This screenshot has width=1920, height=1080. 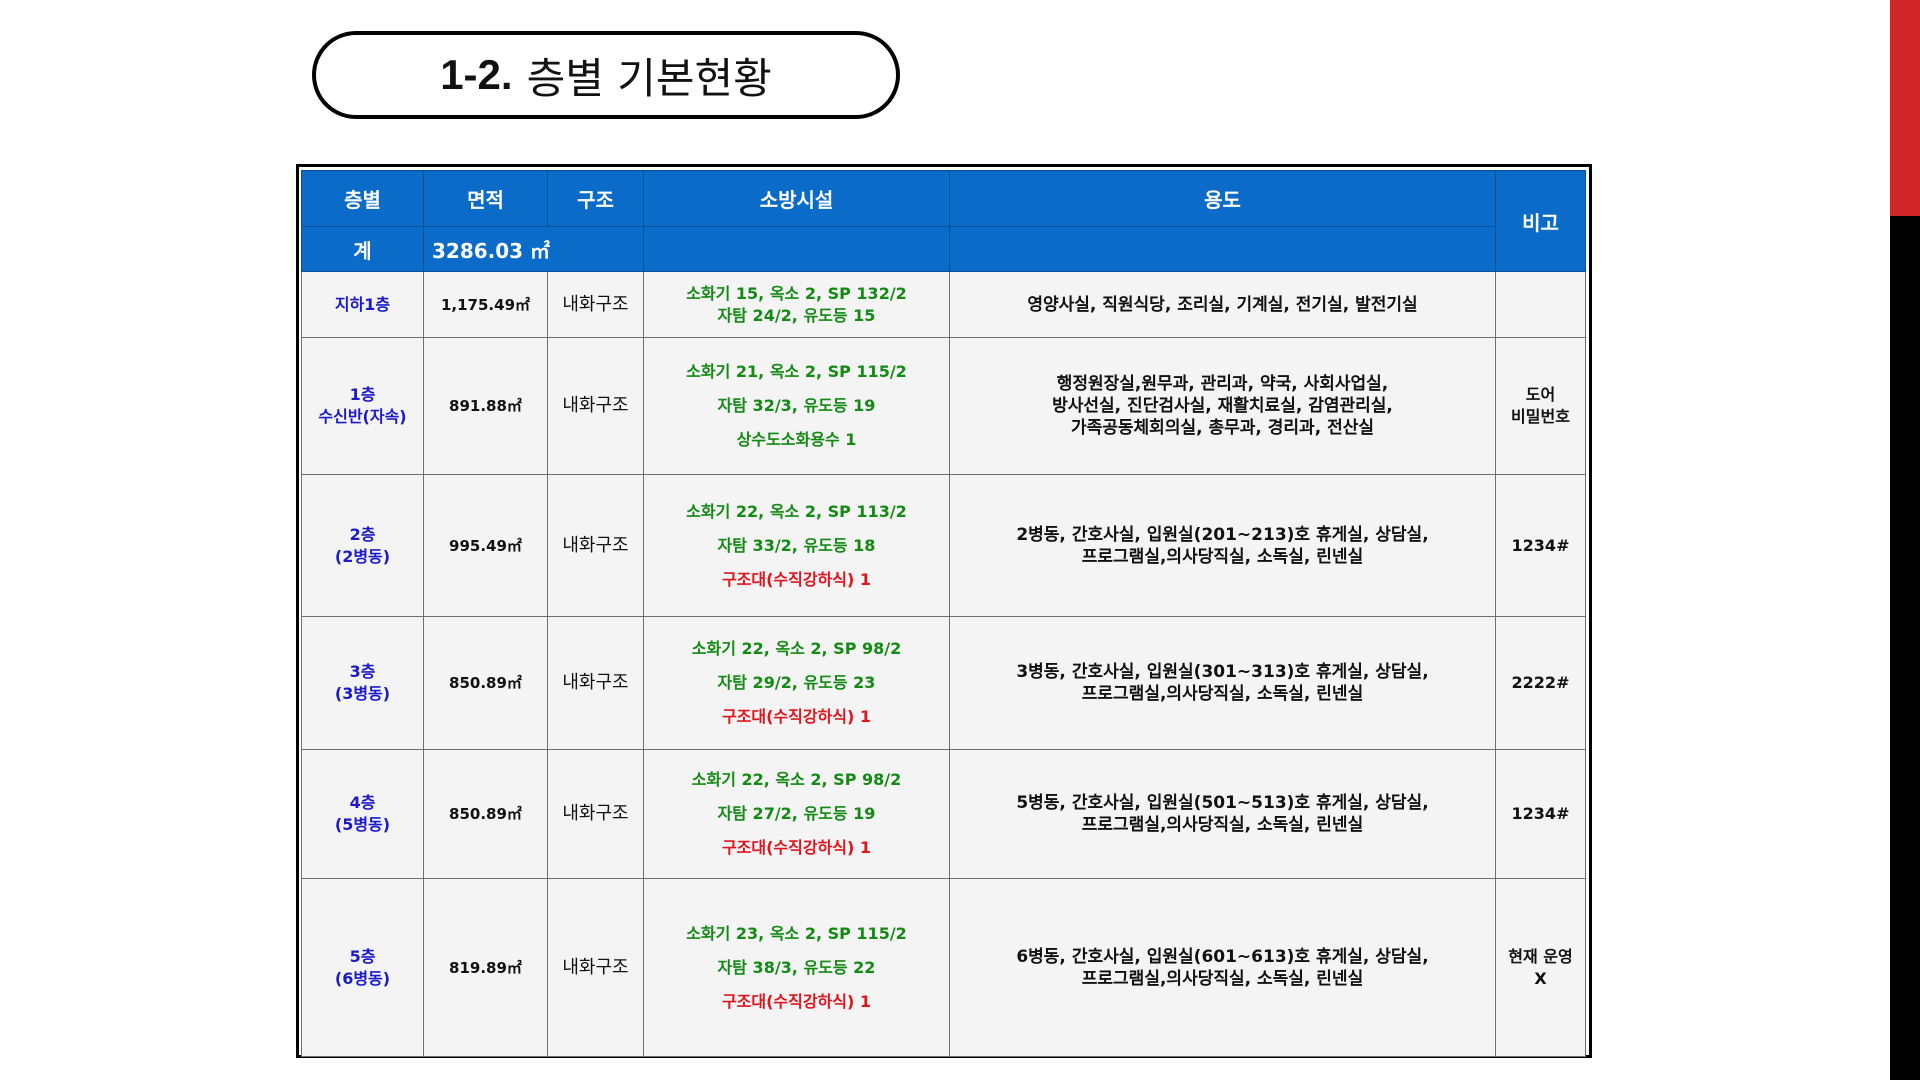 I want to click on cell-area: 995.49㎡, so click(x=485, y=545).